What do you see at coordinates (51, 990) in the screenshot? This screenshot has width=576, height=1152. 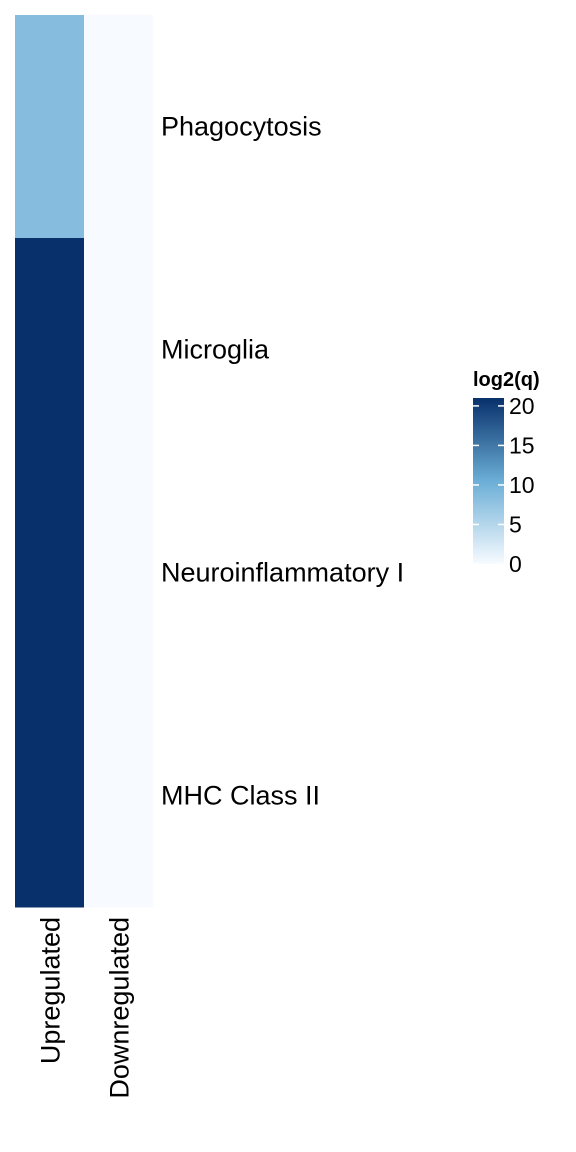 I see `column-label: Upregulated` at bounding box center [51, 990].